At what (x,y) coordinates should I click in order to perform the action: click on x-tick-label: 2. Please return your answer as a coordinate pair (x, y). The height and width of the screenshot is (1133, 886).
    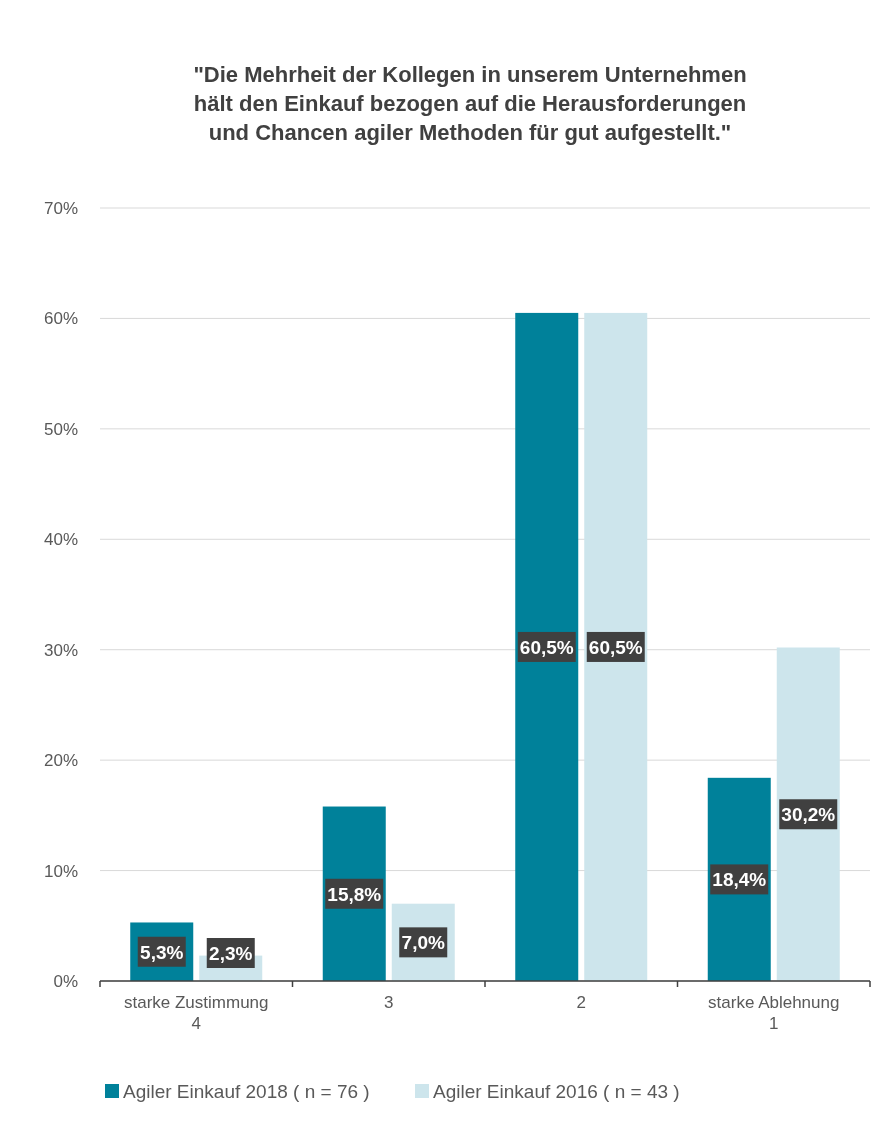
    Looking at the image, I should click on (581, 1002).